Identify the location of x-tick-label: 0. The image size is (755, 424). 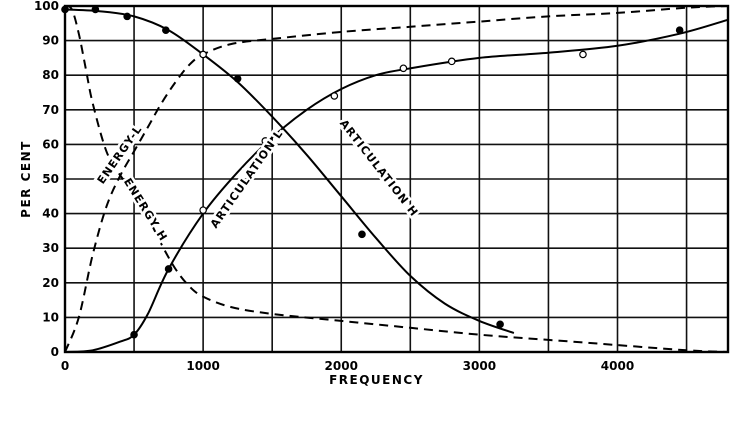
(65, 366).